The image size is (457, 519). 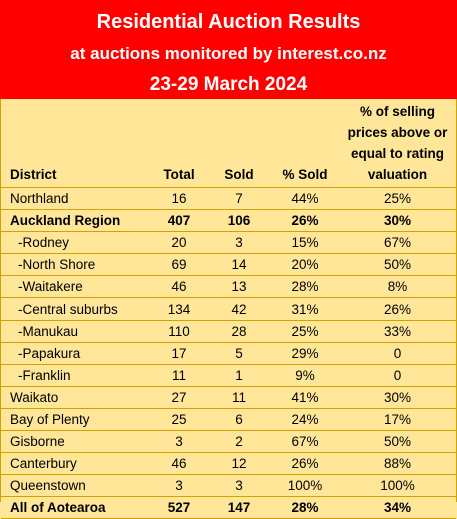 I want to click on cell-pct-above-rv: 26%, so click(x=397, y=309).